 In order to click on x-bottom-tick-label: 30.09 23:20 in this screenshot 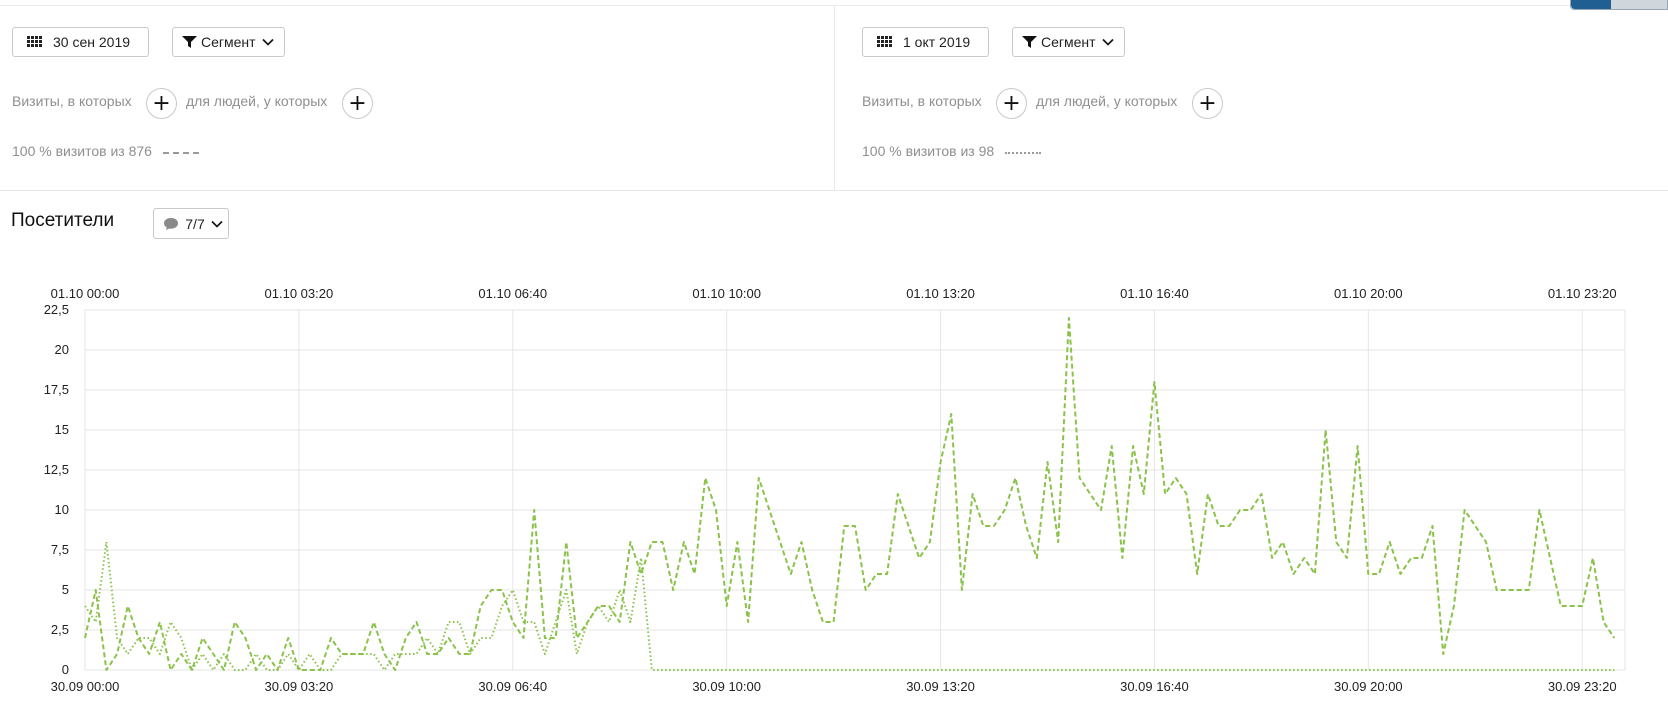, I will do `click(1582, 686)`.